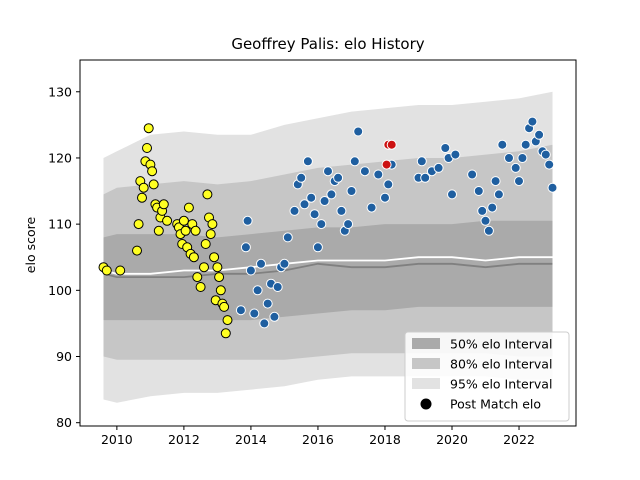 The height and width of the screenshot is (480, 640). What do you see at coordinates (501, 384) in the screenshot?
I see `legend-label: 95% elo Interval` at bounding box center [501, 384].